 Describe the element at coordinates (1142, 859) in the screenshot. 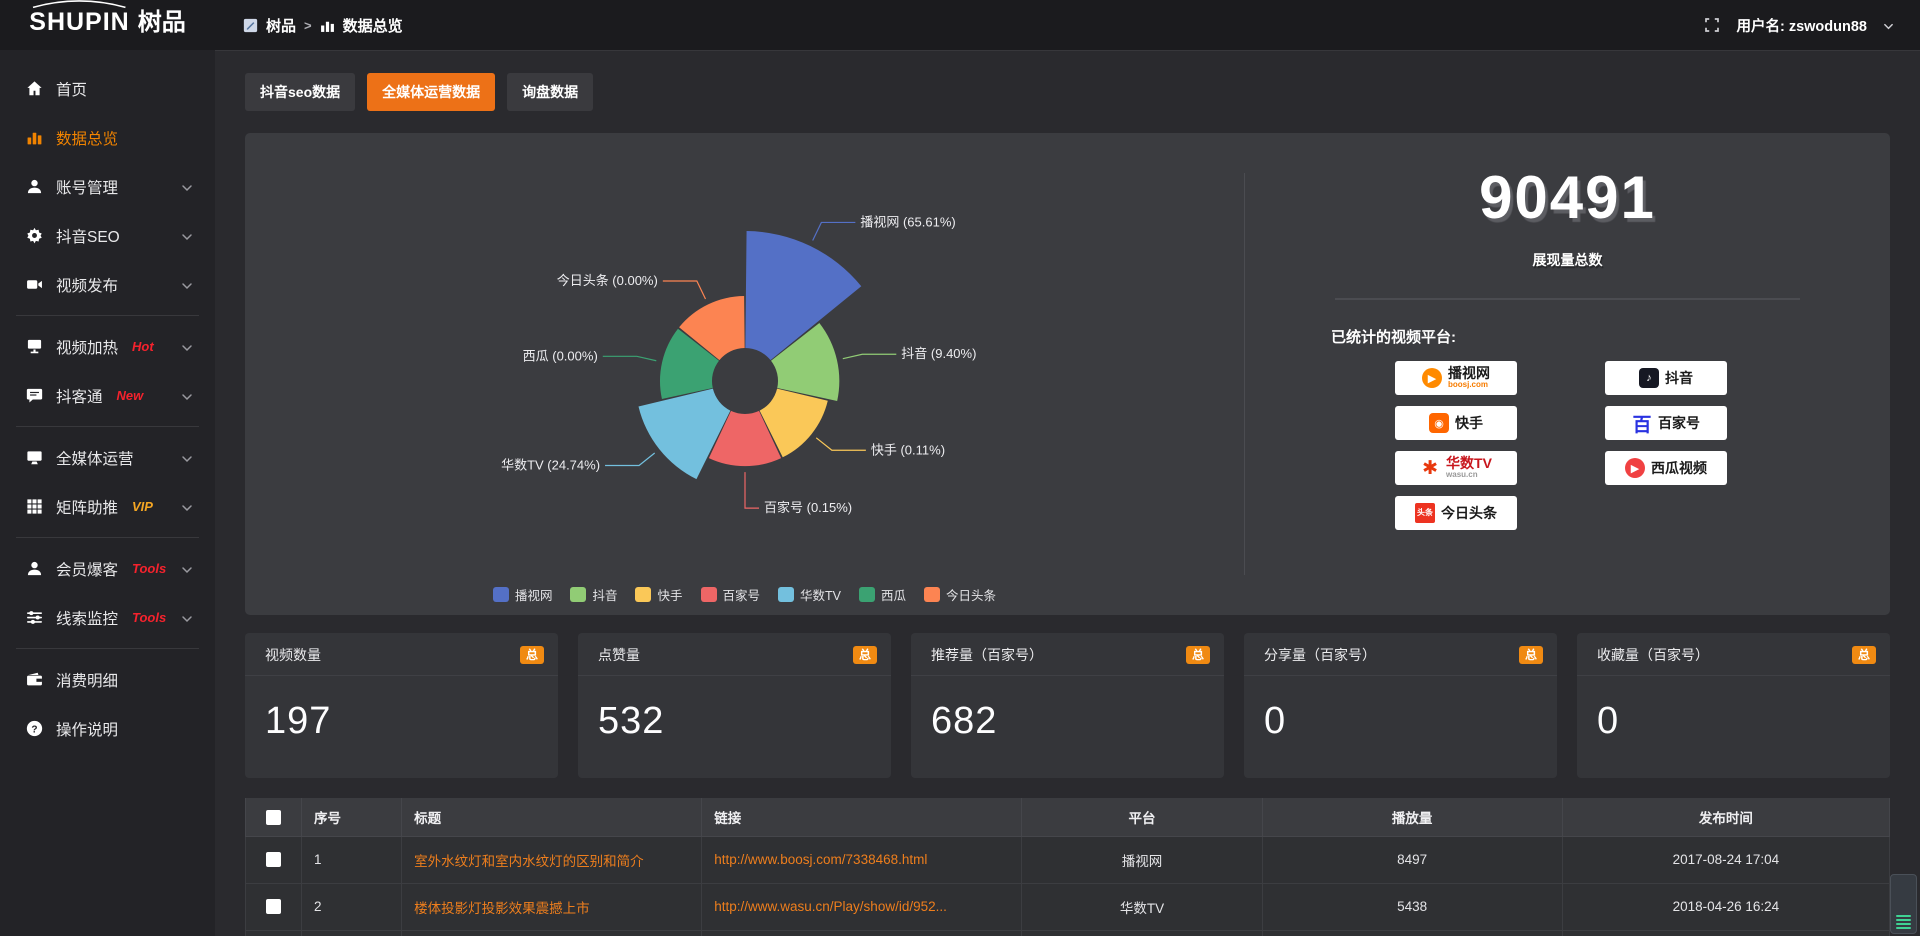

I see `cell-platform: 播视网` at that location.